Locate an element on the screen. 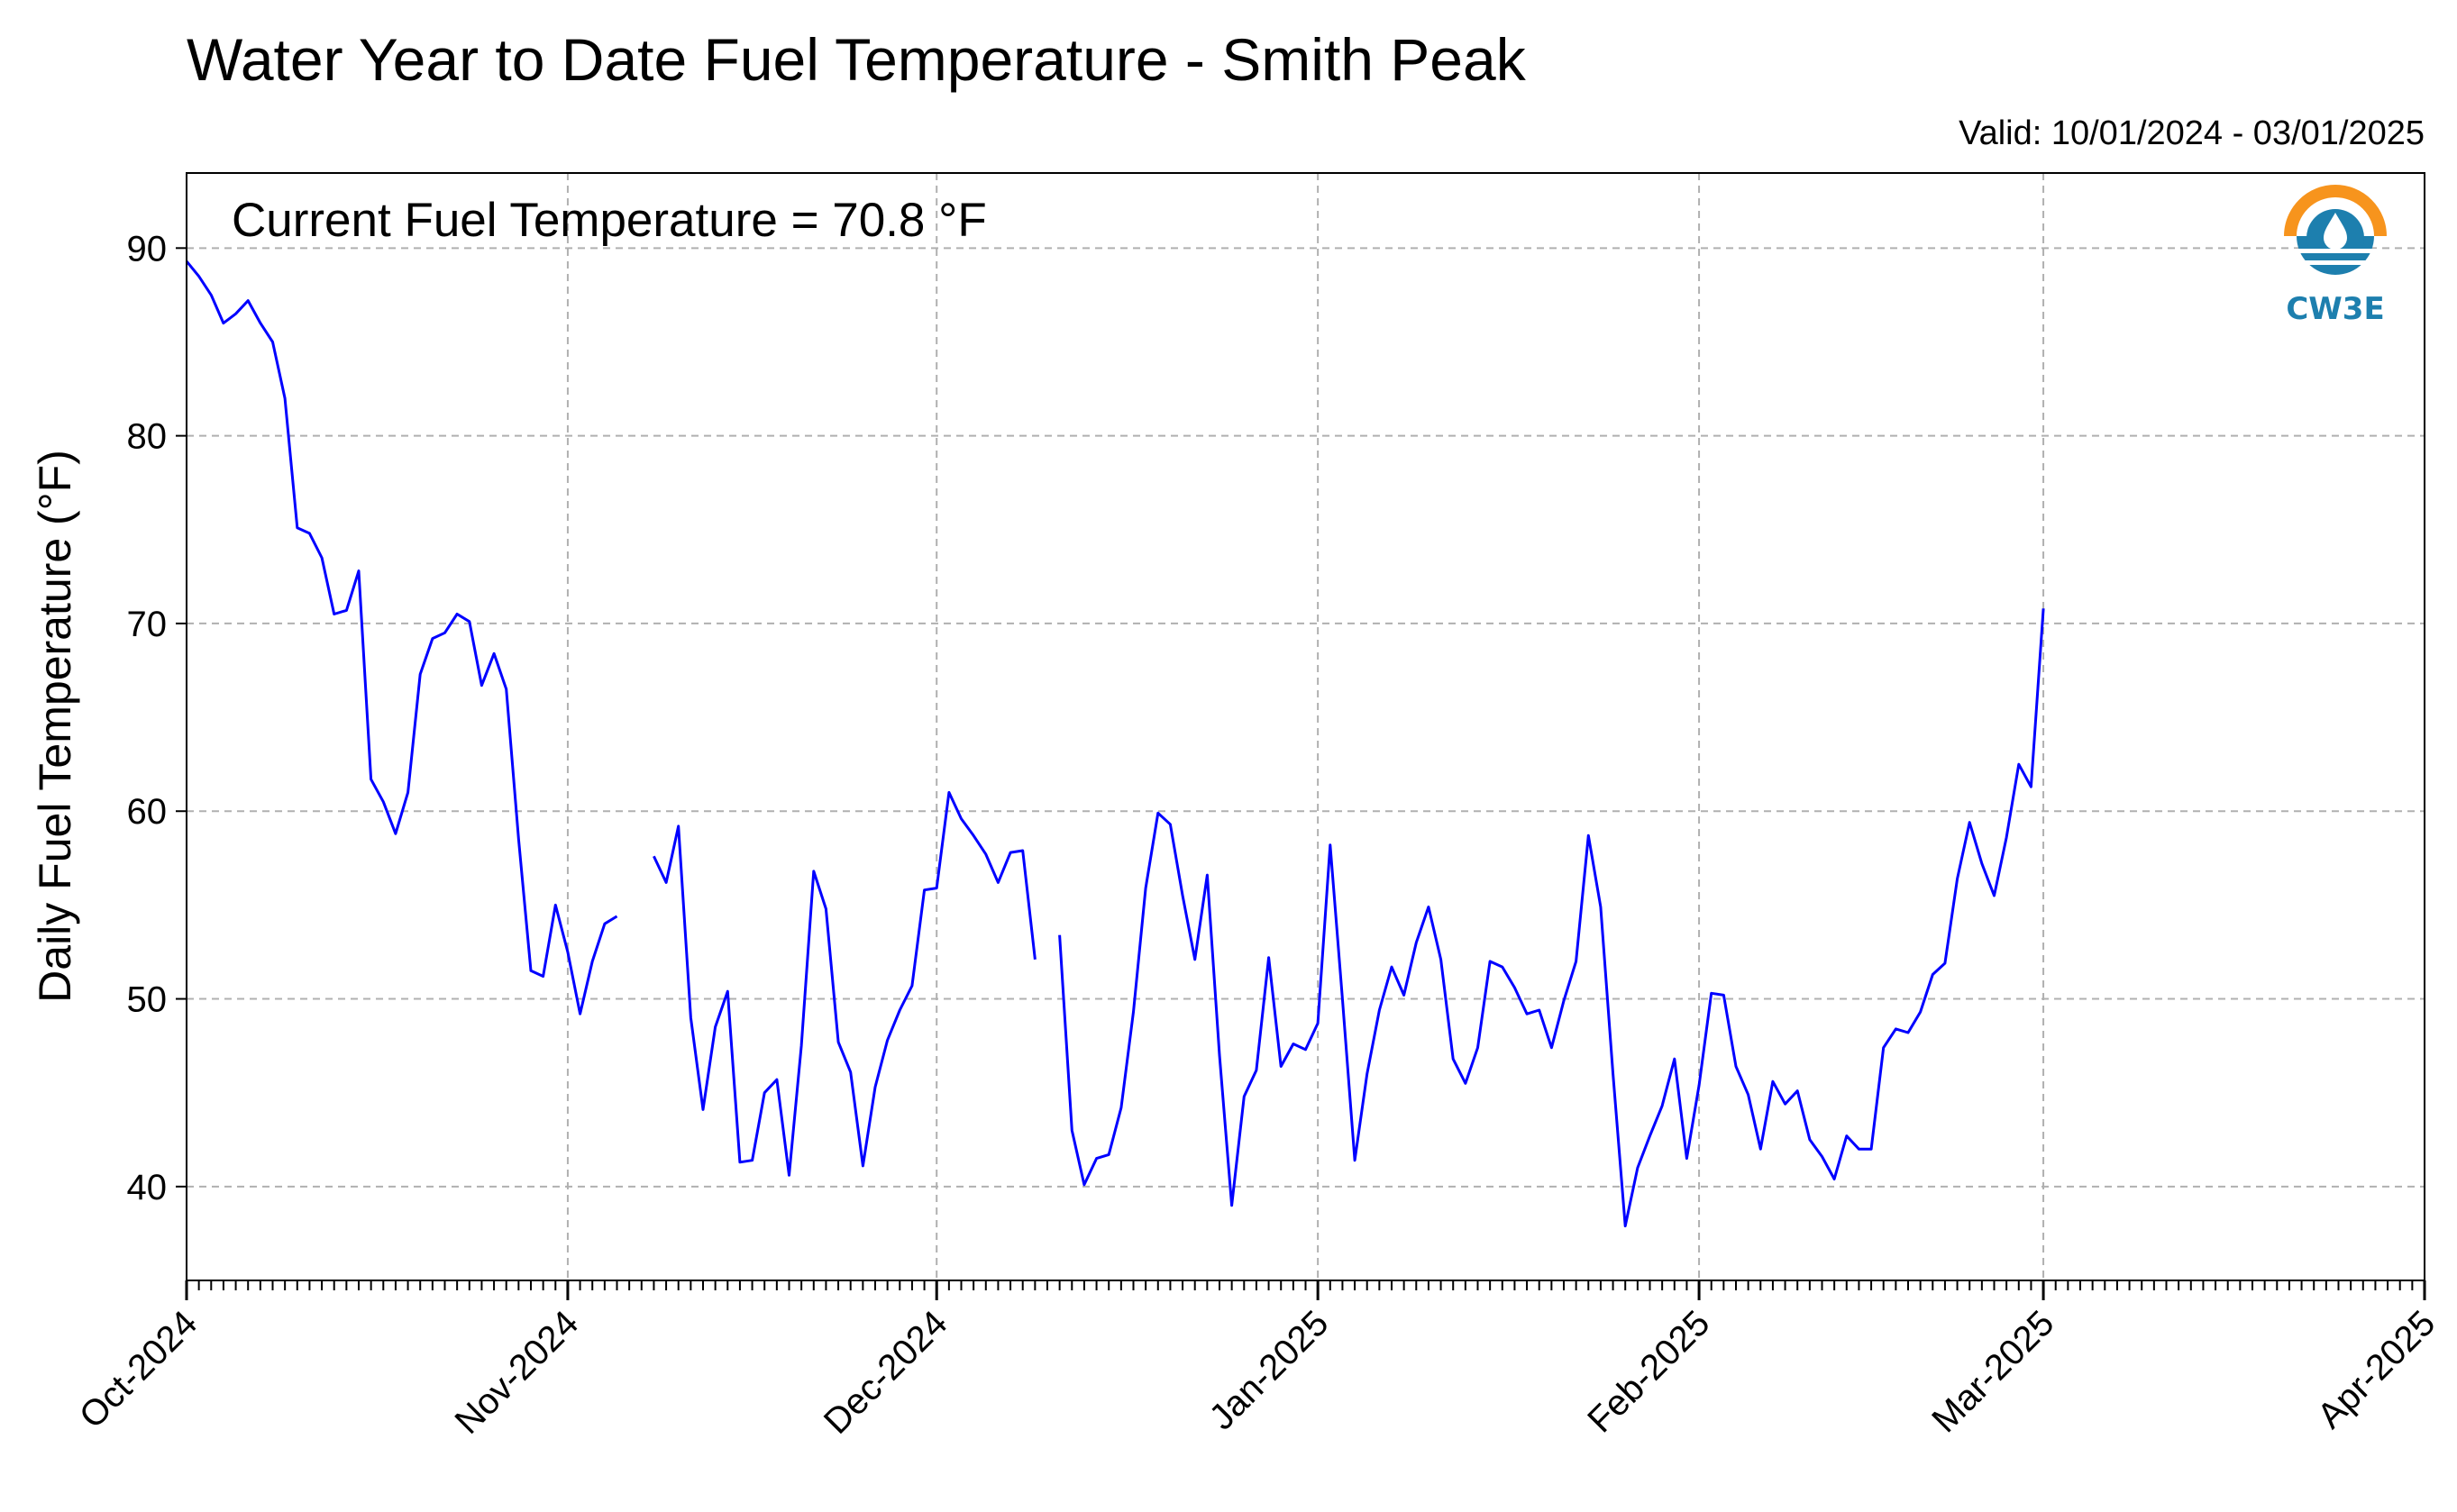 The height and width of the screenshot is (1512, 2457). x-tick-label: Oct-2024 is located at coordinates (138, 1369).